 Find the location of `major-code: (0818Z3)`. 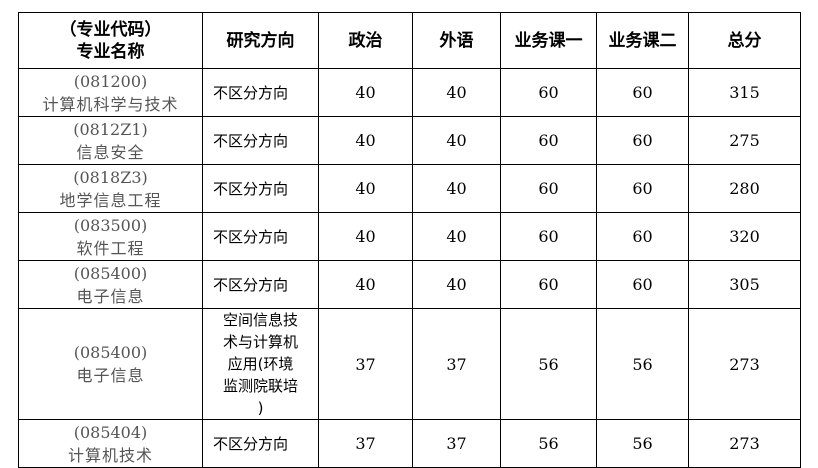

major-code: (0818Z3) is located at coordinates (110, 177).